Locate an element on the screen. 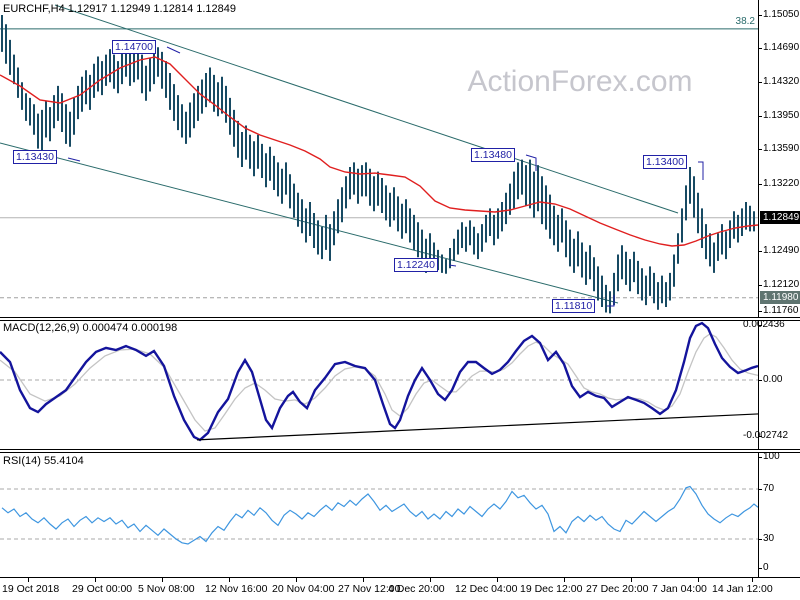  x-axis-label: 29 Oct 00:00 is located at coordinates (102, 589).